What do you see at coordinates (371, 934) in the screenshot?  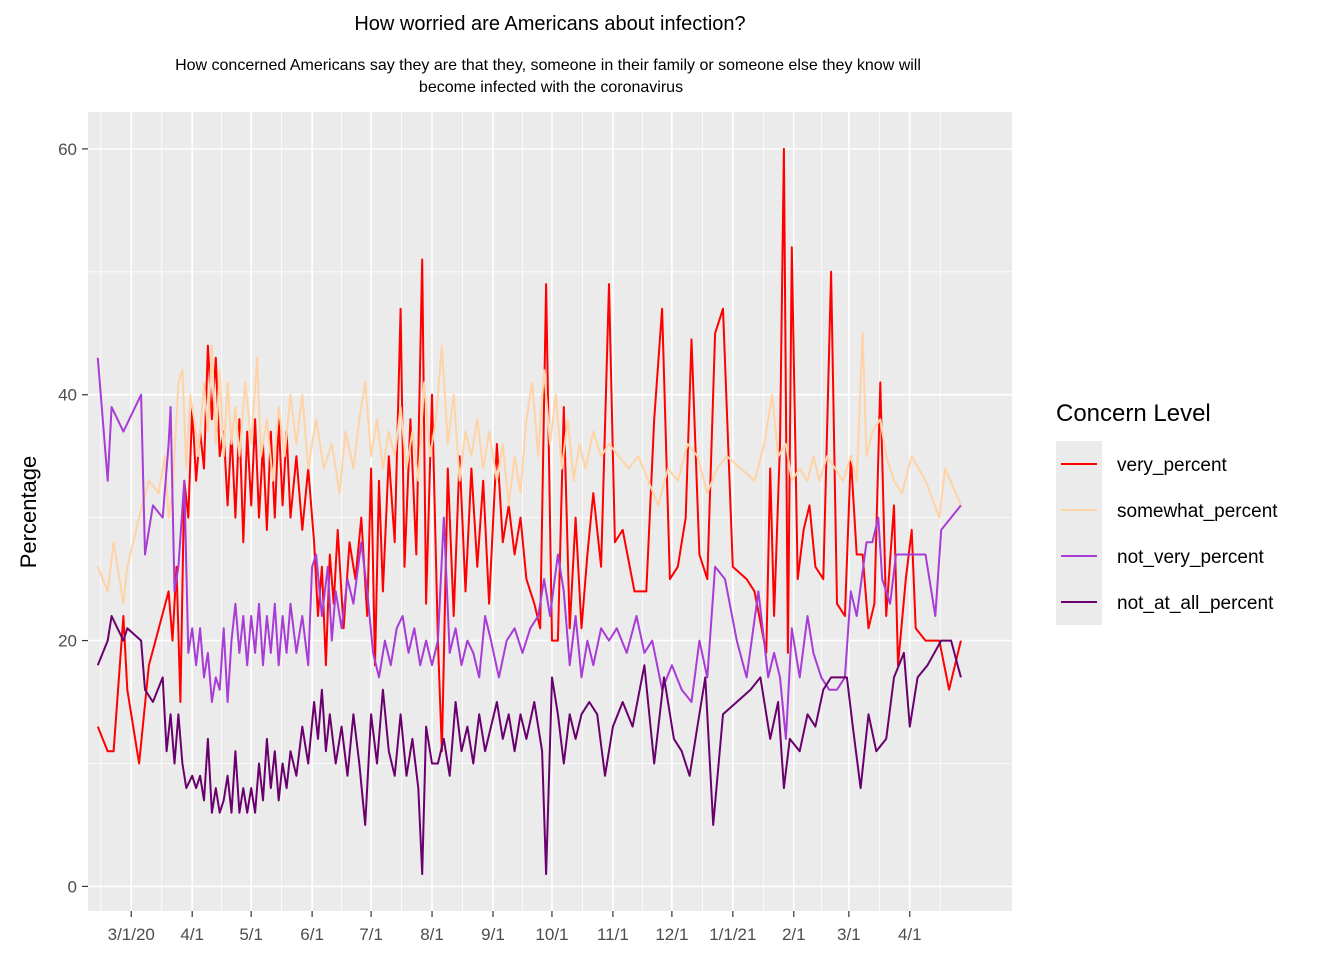 I see `x-tick-label: 7/1` at bounding box center [371, 934].